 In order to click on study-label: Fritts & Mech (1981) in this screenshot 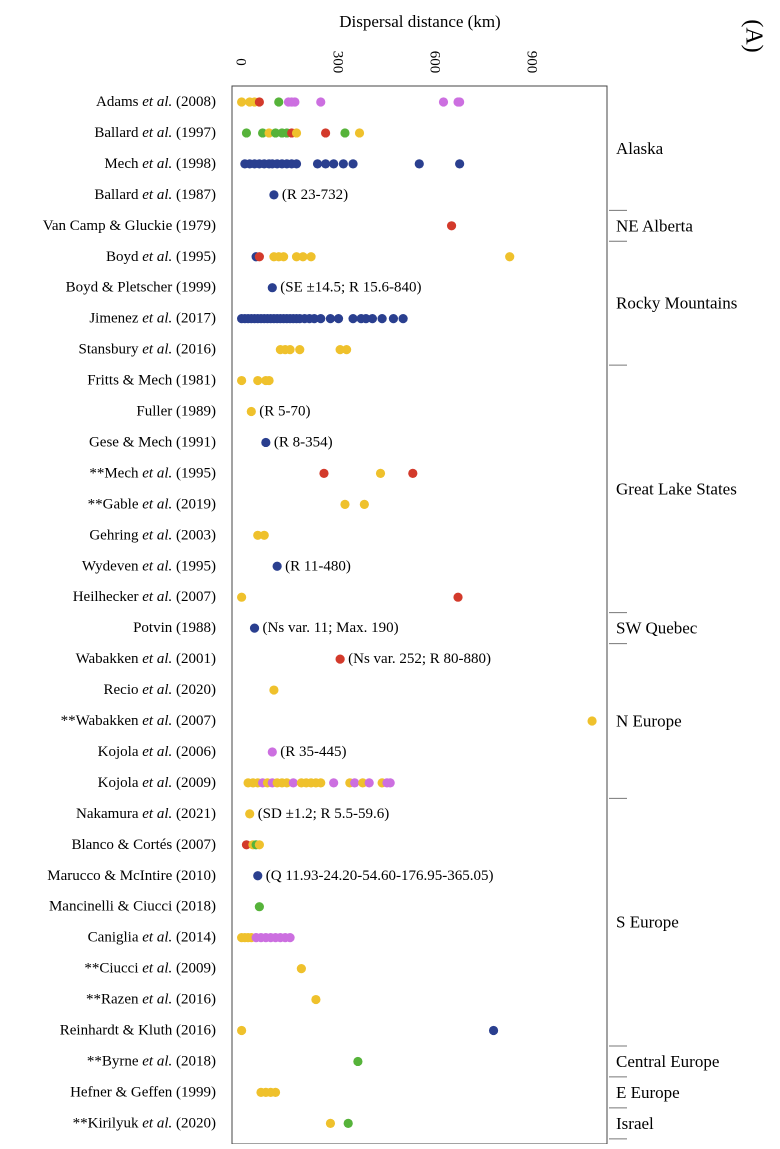, I will do `click(151, 381)`.